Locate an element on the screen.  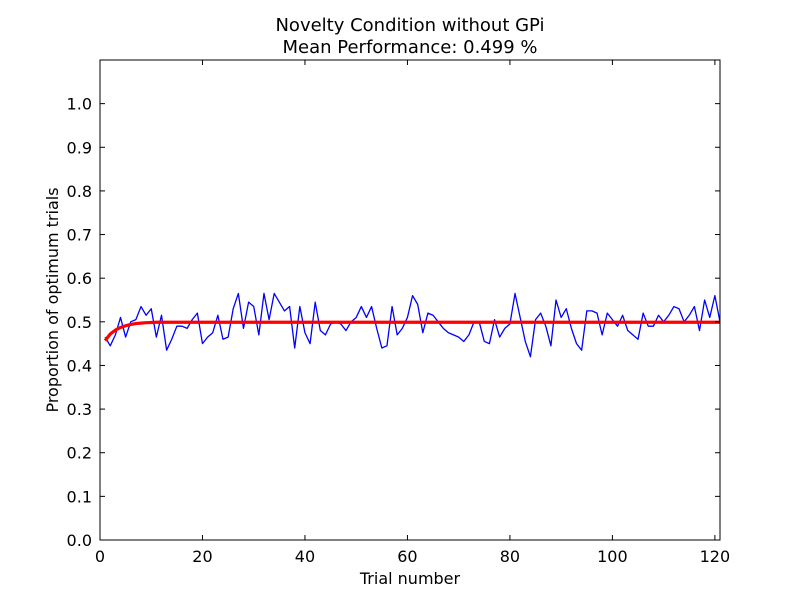
series-layer is located at coordinates (412, 325).